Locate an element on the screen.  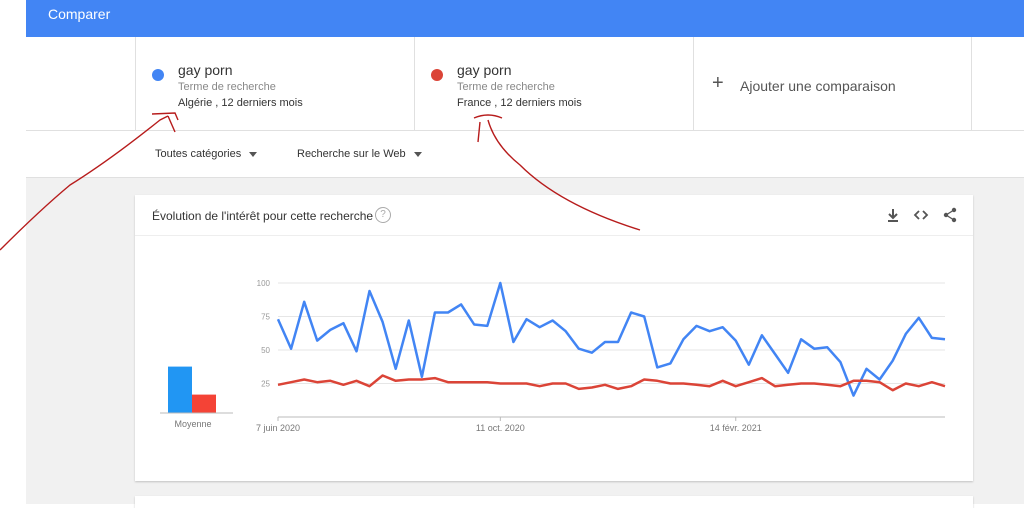
series-line-red is located at coordinates (611, 383).